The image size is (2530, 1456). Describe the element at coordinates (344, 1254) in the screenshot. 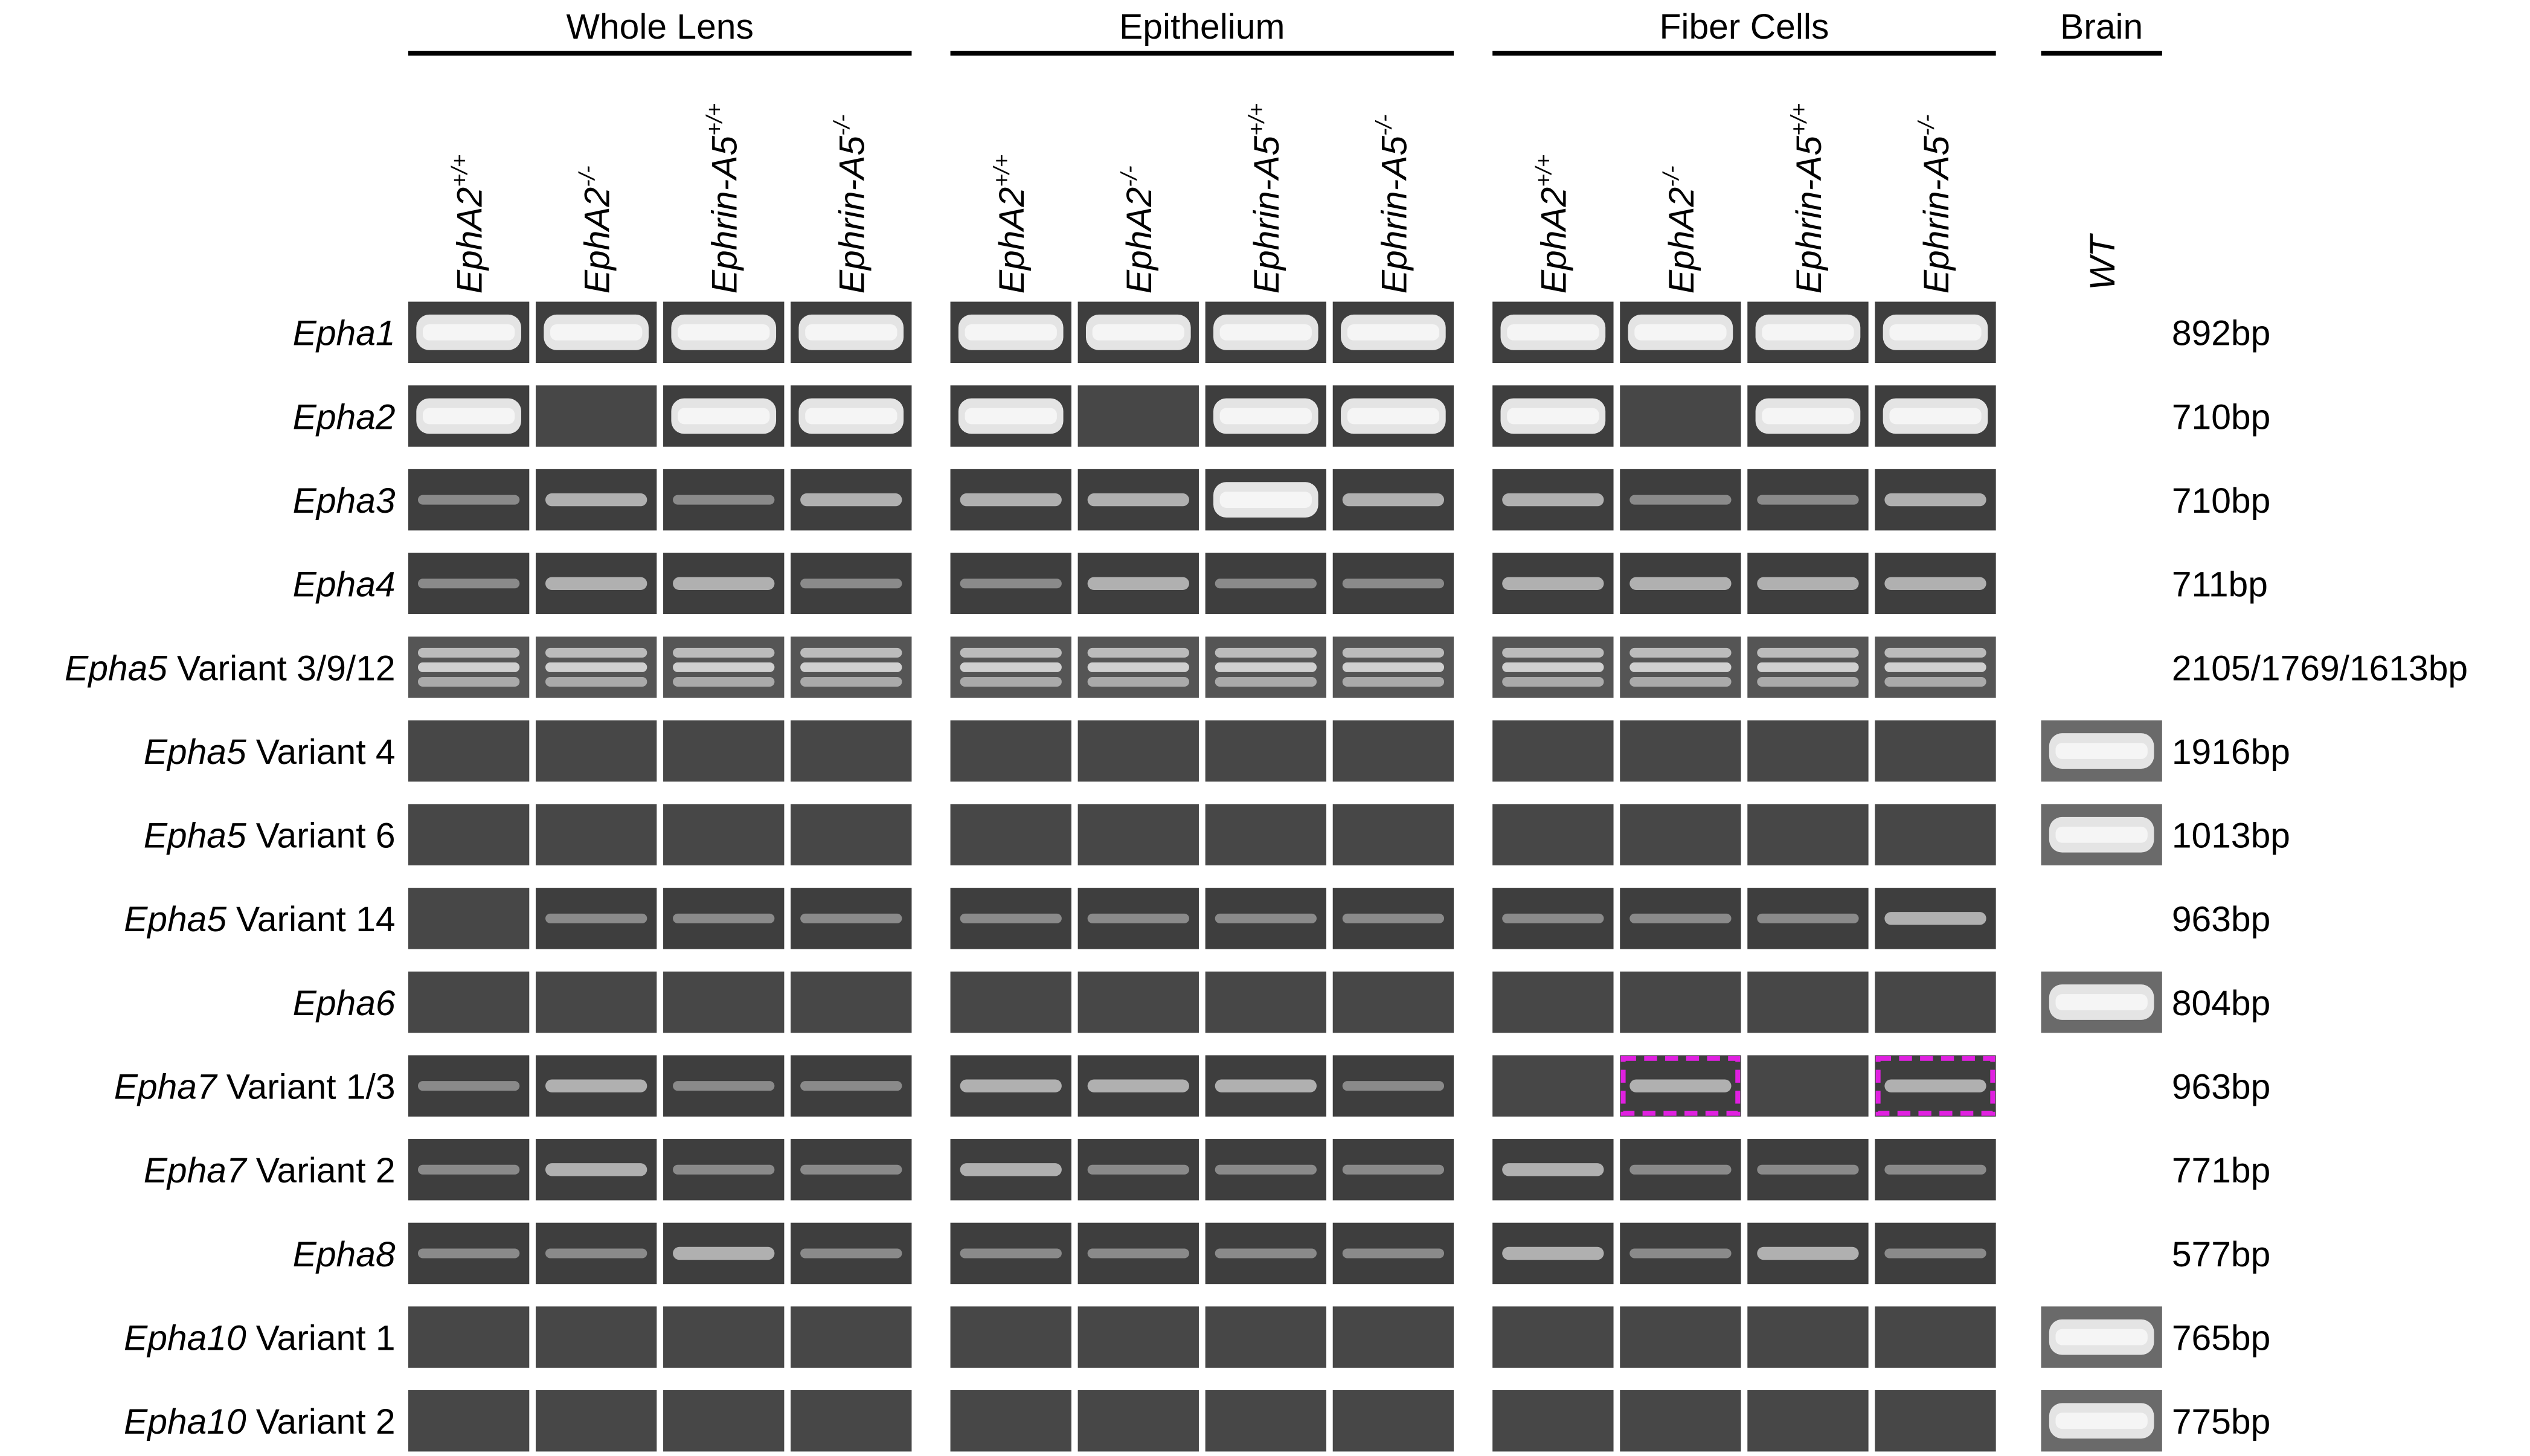

I see `gene-name: Epha8` at that location.